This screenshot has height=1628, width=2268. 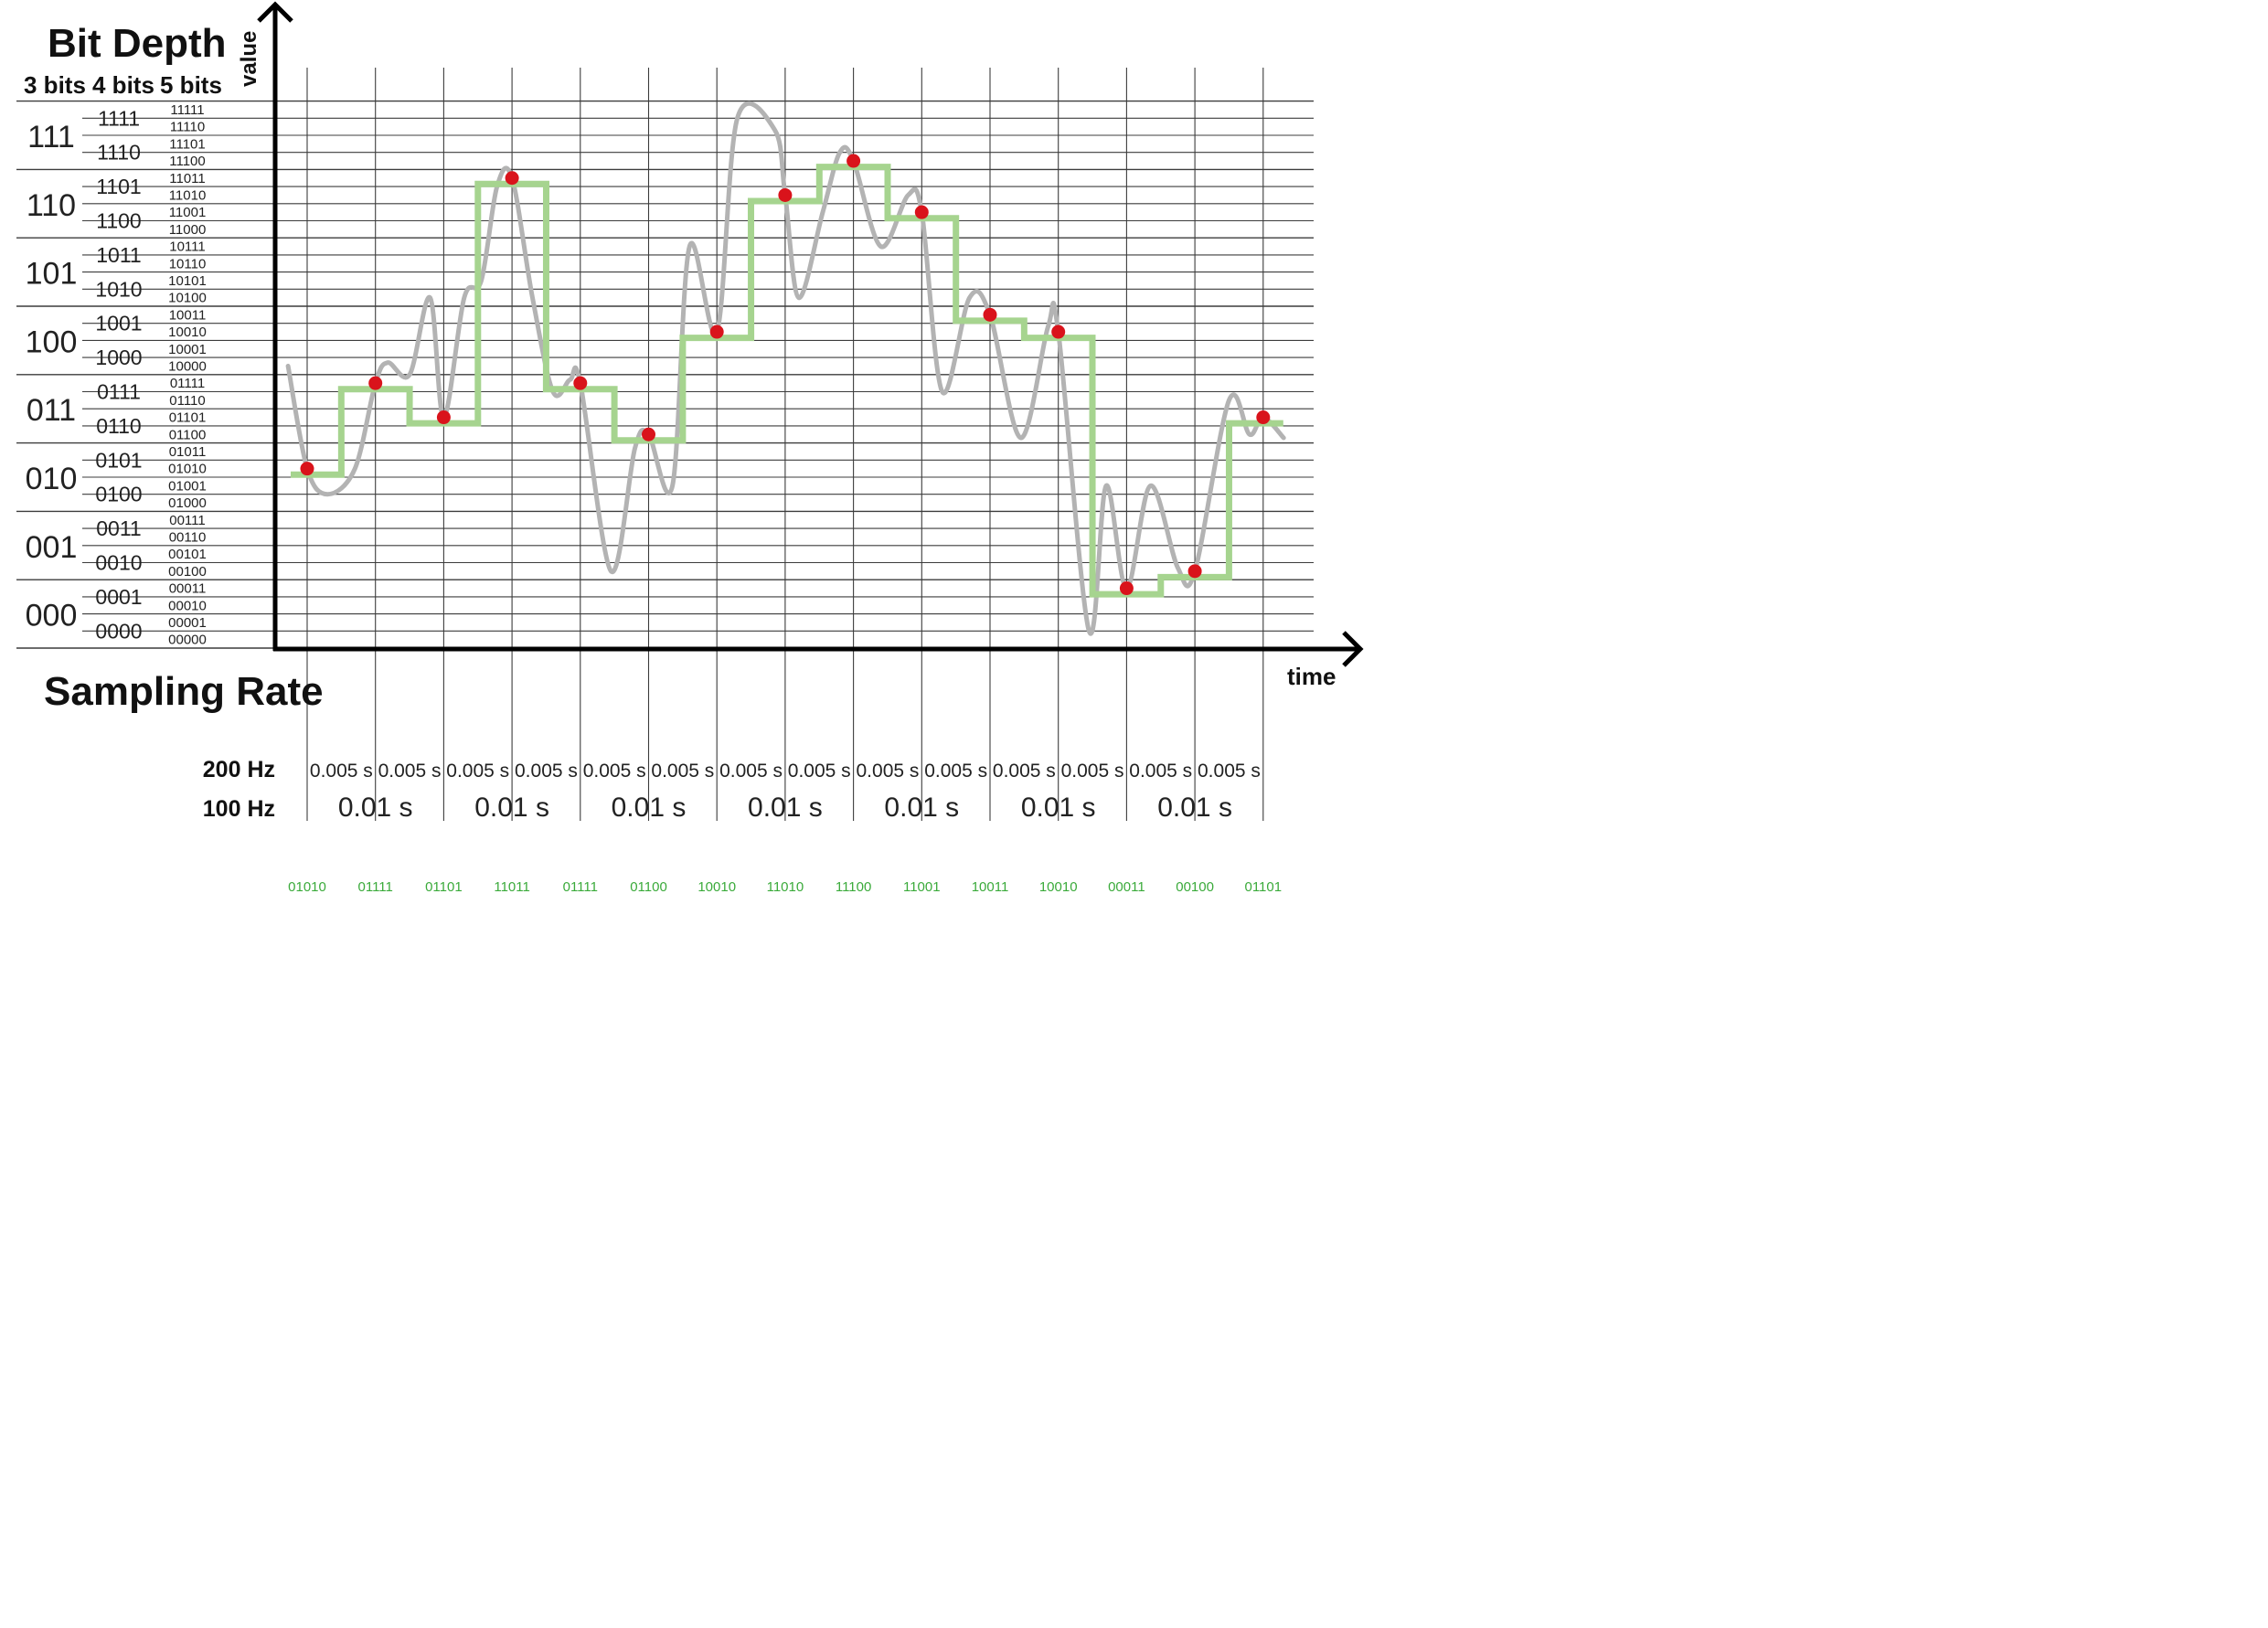 I want to click on level-label-5bit: 01010, so click(x=187, y=469).